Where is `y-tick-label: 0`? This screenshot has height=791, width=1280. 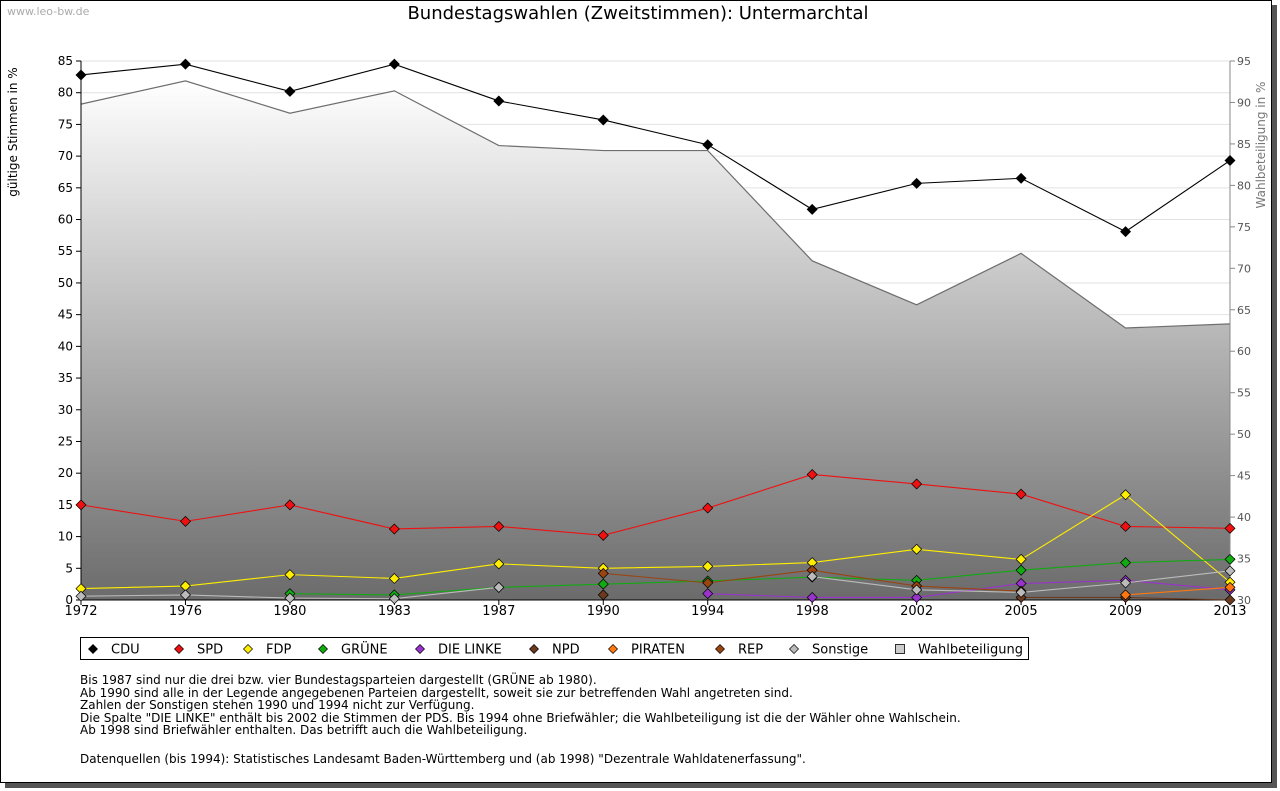 y-tick-label: 0 is located at coordinates (69, 600).